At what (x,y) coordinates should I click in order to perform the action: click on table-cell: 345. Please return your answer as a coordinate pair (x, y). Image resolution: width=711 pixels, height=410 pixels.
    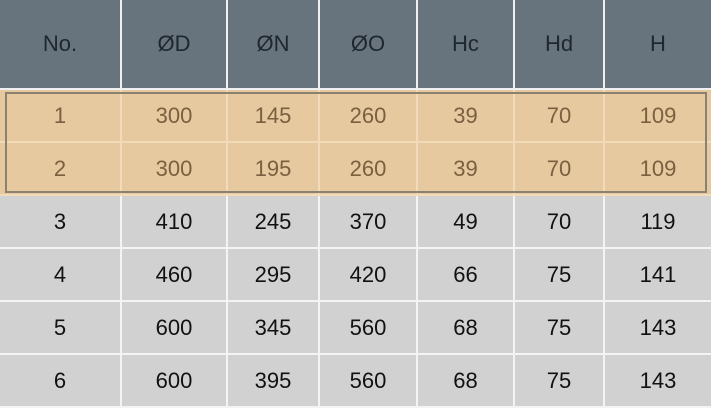
    Looking at the image, I should click on (274, 328).